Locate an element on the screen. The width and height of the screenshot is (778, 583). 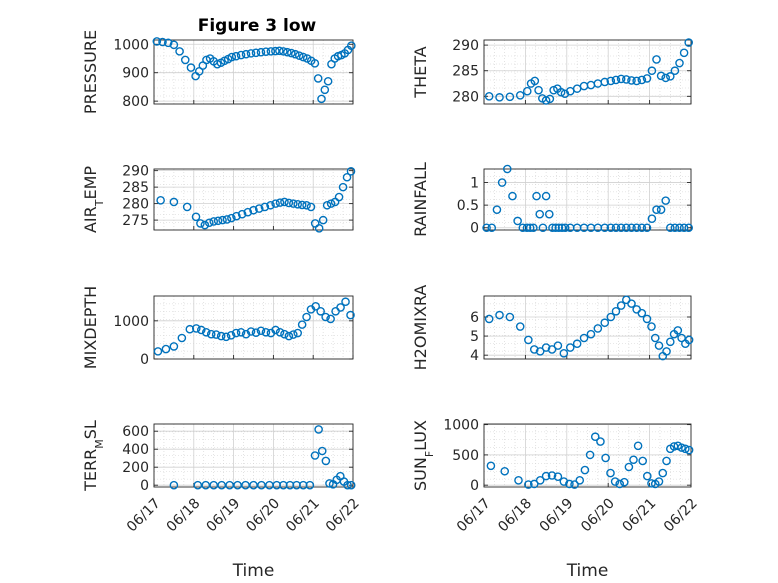
x-tick-label: 06/22 is located at coordinates (343, 515).